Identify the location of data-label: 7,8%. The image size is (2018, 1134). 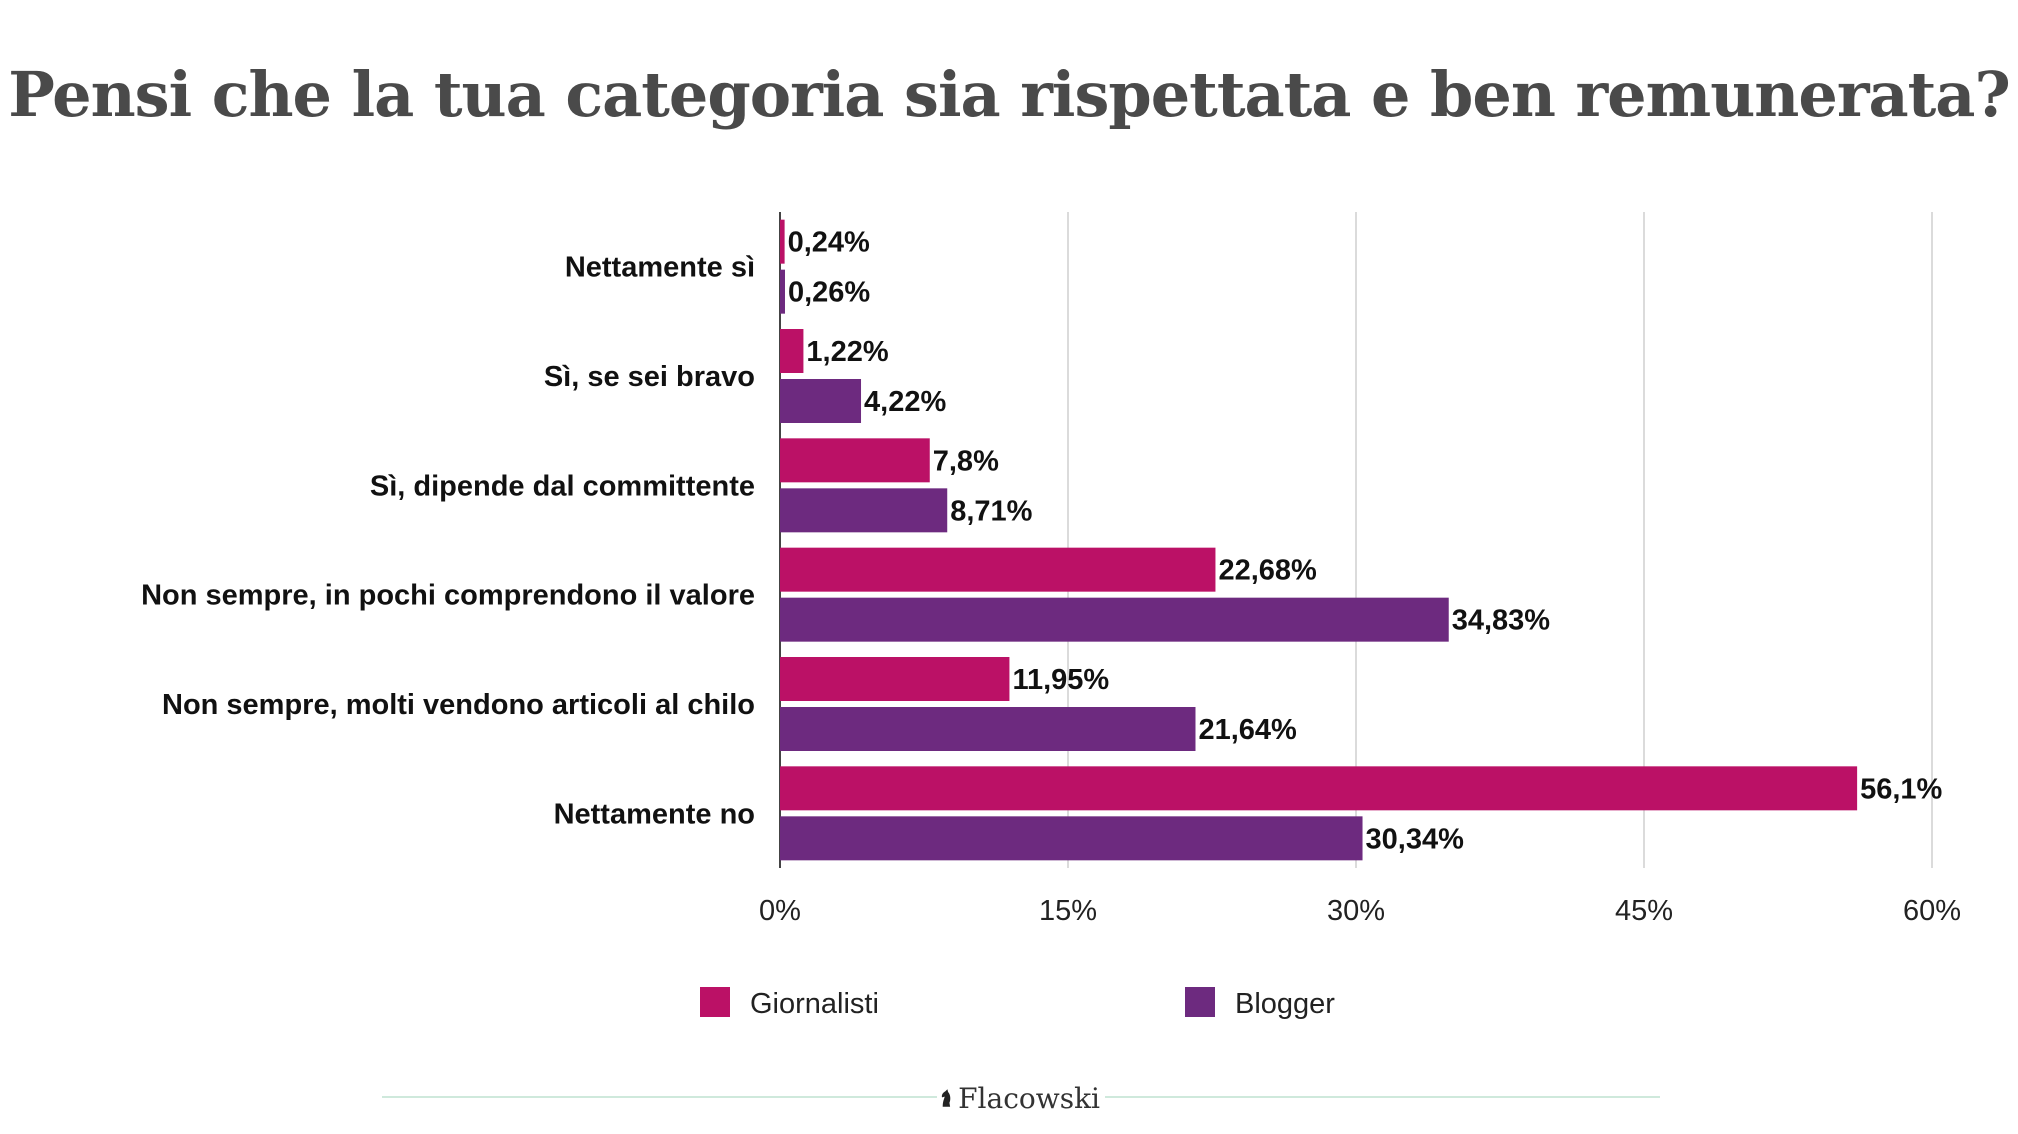
(966, 461).